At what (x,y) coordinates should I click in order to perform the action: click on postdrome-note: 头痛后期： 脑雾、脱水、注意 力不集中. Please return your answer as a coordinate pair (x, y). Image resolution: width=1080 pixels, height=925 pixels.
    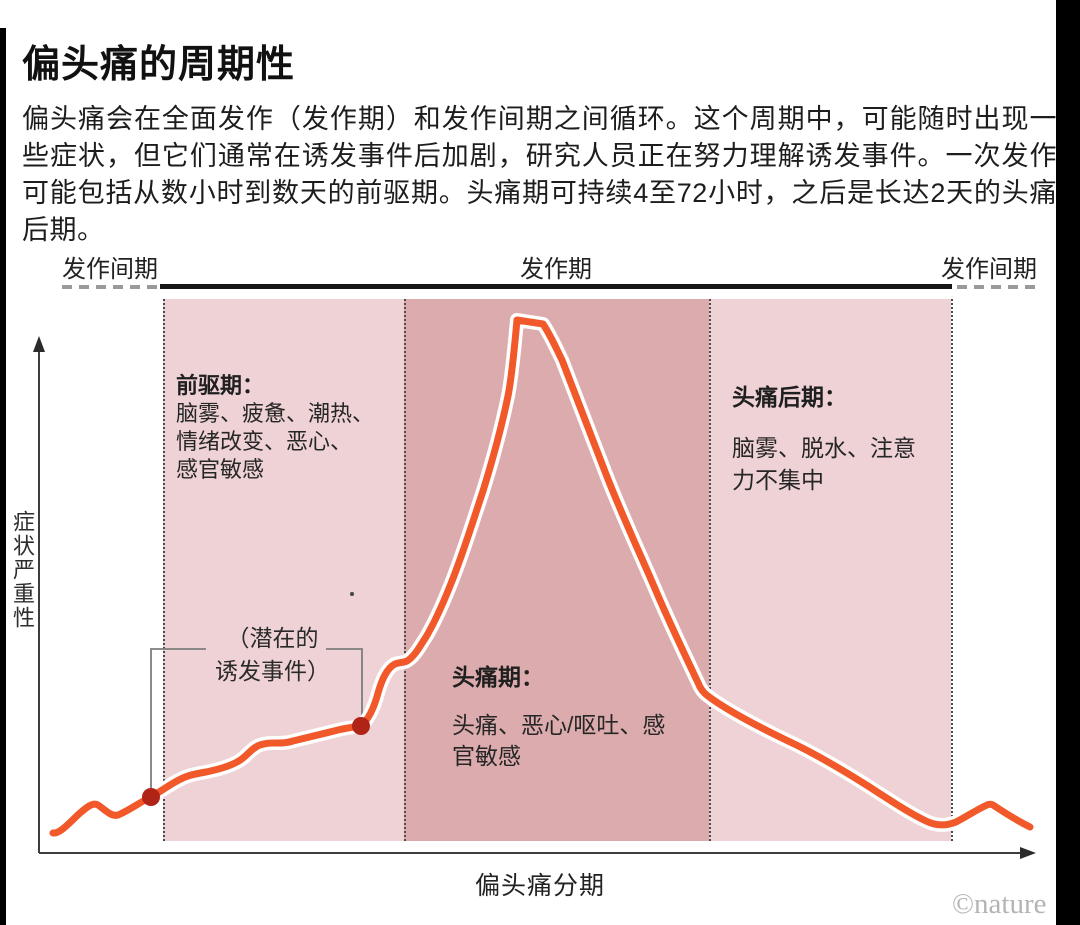
    Looking at the image, I should click on (824, 439).